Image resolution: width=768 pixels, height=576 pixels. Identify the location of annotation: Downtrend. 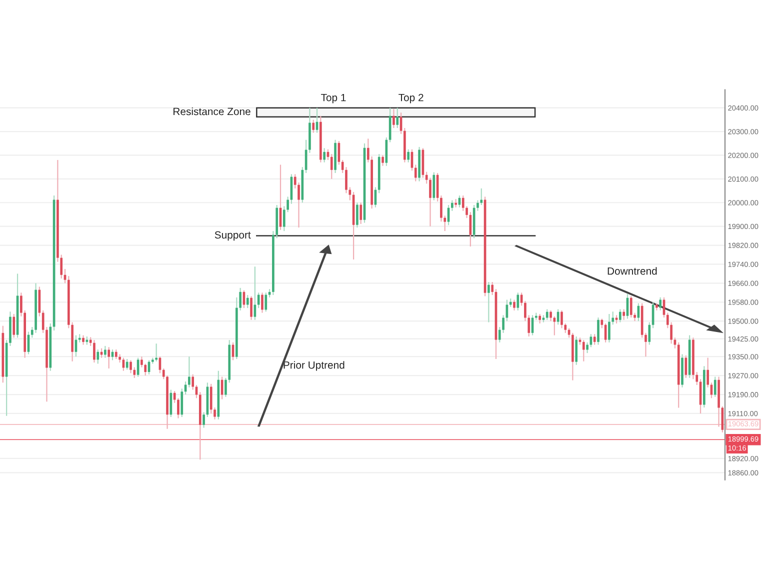
(632, 271).